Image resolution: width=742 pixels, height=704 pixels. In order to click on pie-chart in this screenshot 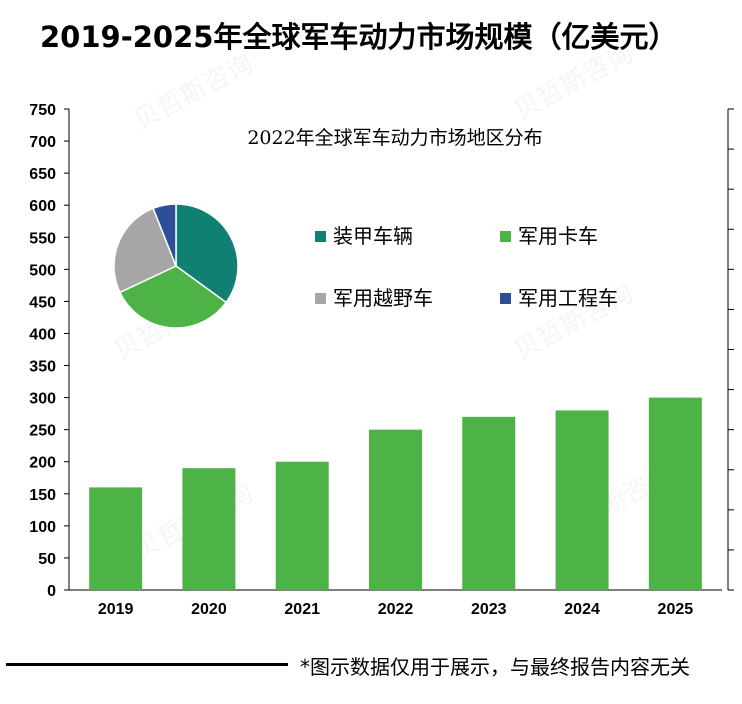, I will do `click(176, 266)`.